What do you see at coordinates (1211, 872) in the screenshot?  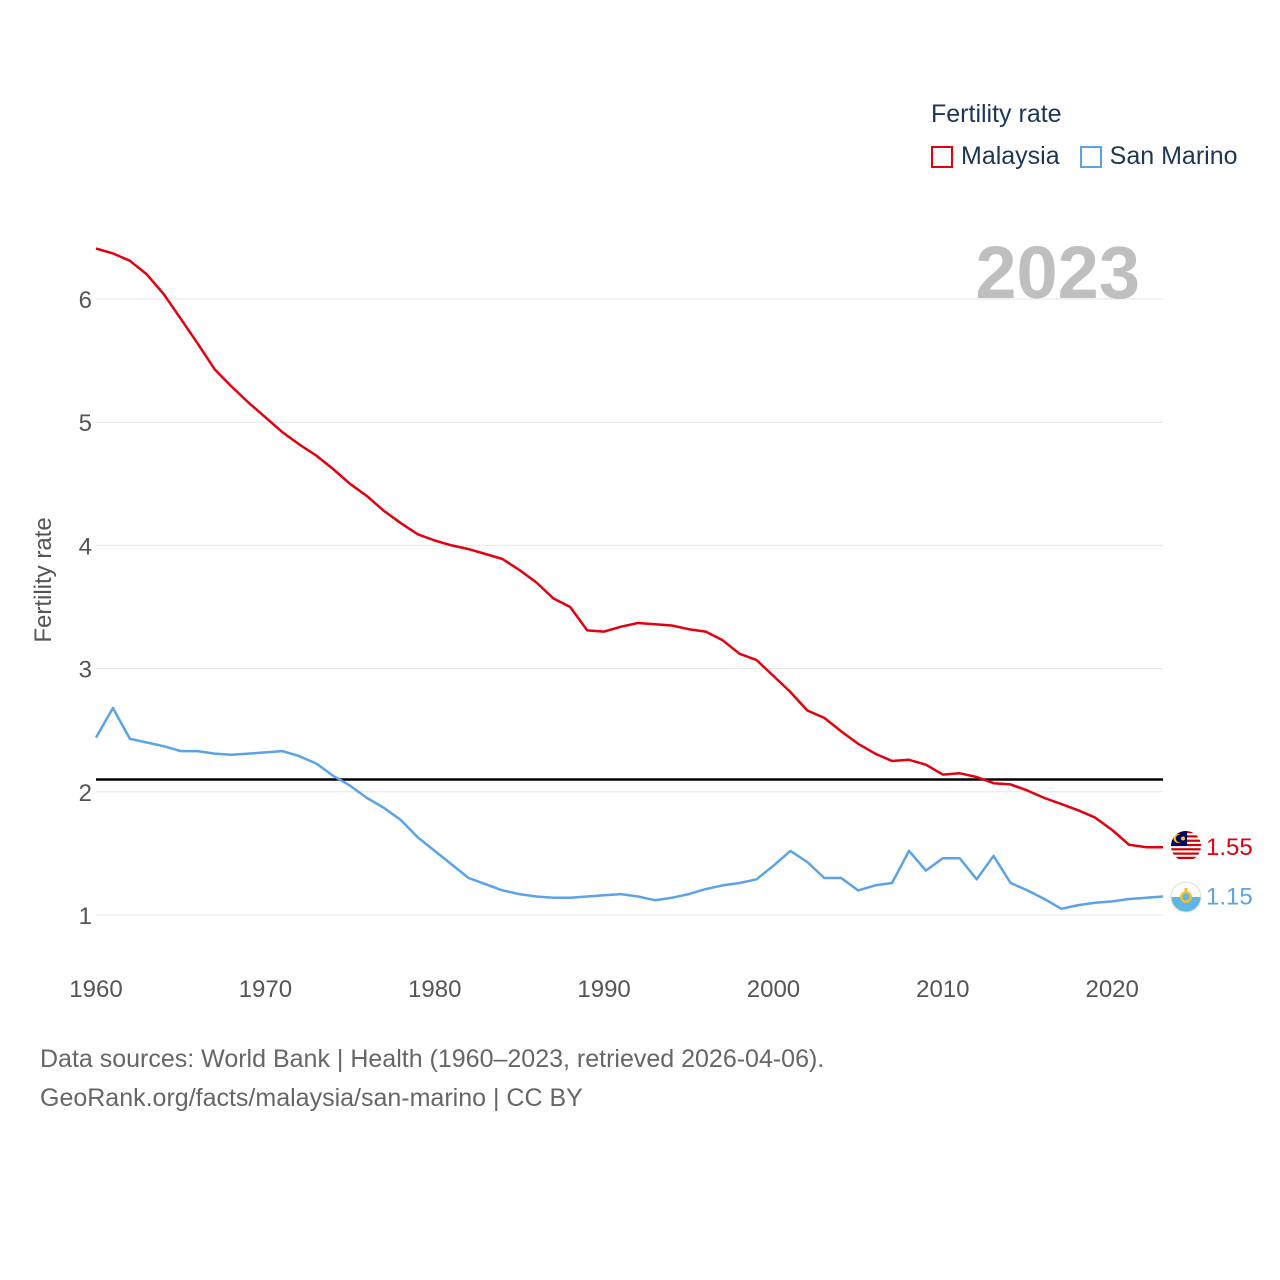 I see `end-markers: 1.55 1.15` at bounding box center [1211, 872].